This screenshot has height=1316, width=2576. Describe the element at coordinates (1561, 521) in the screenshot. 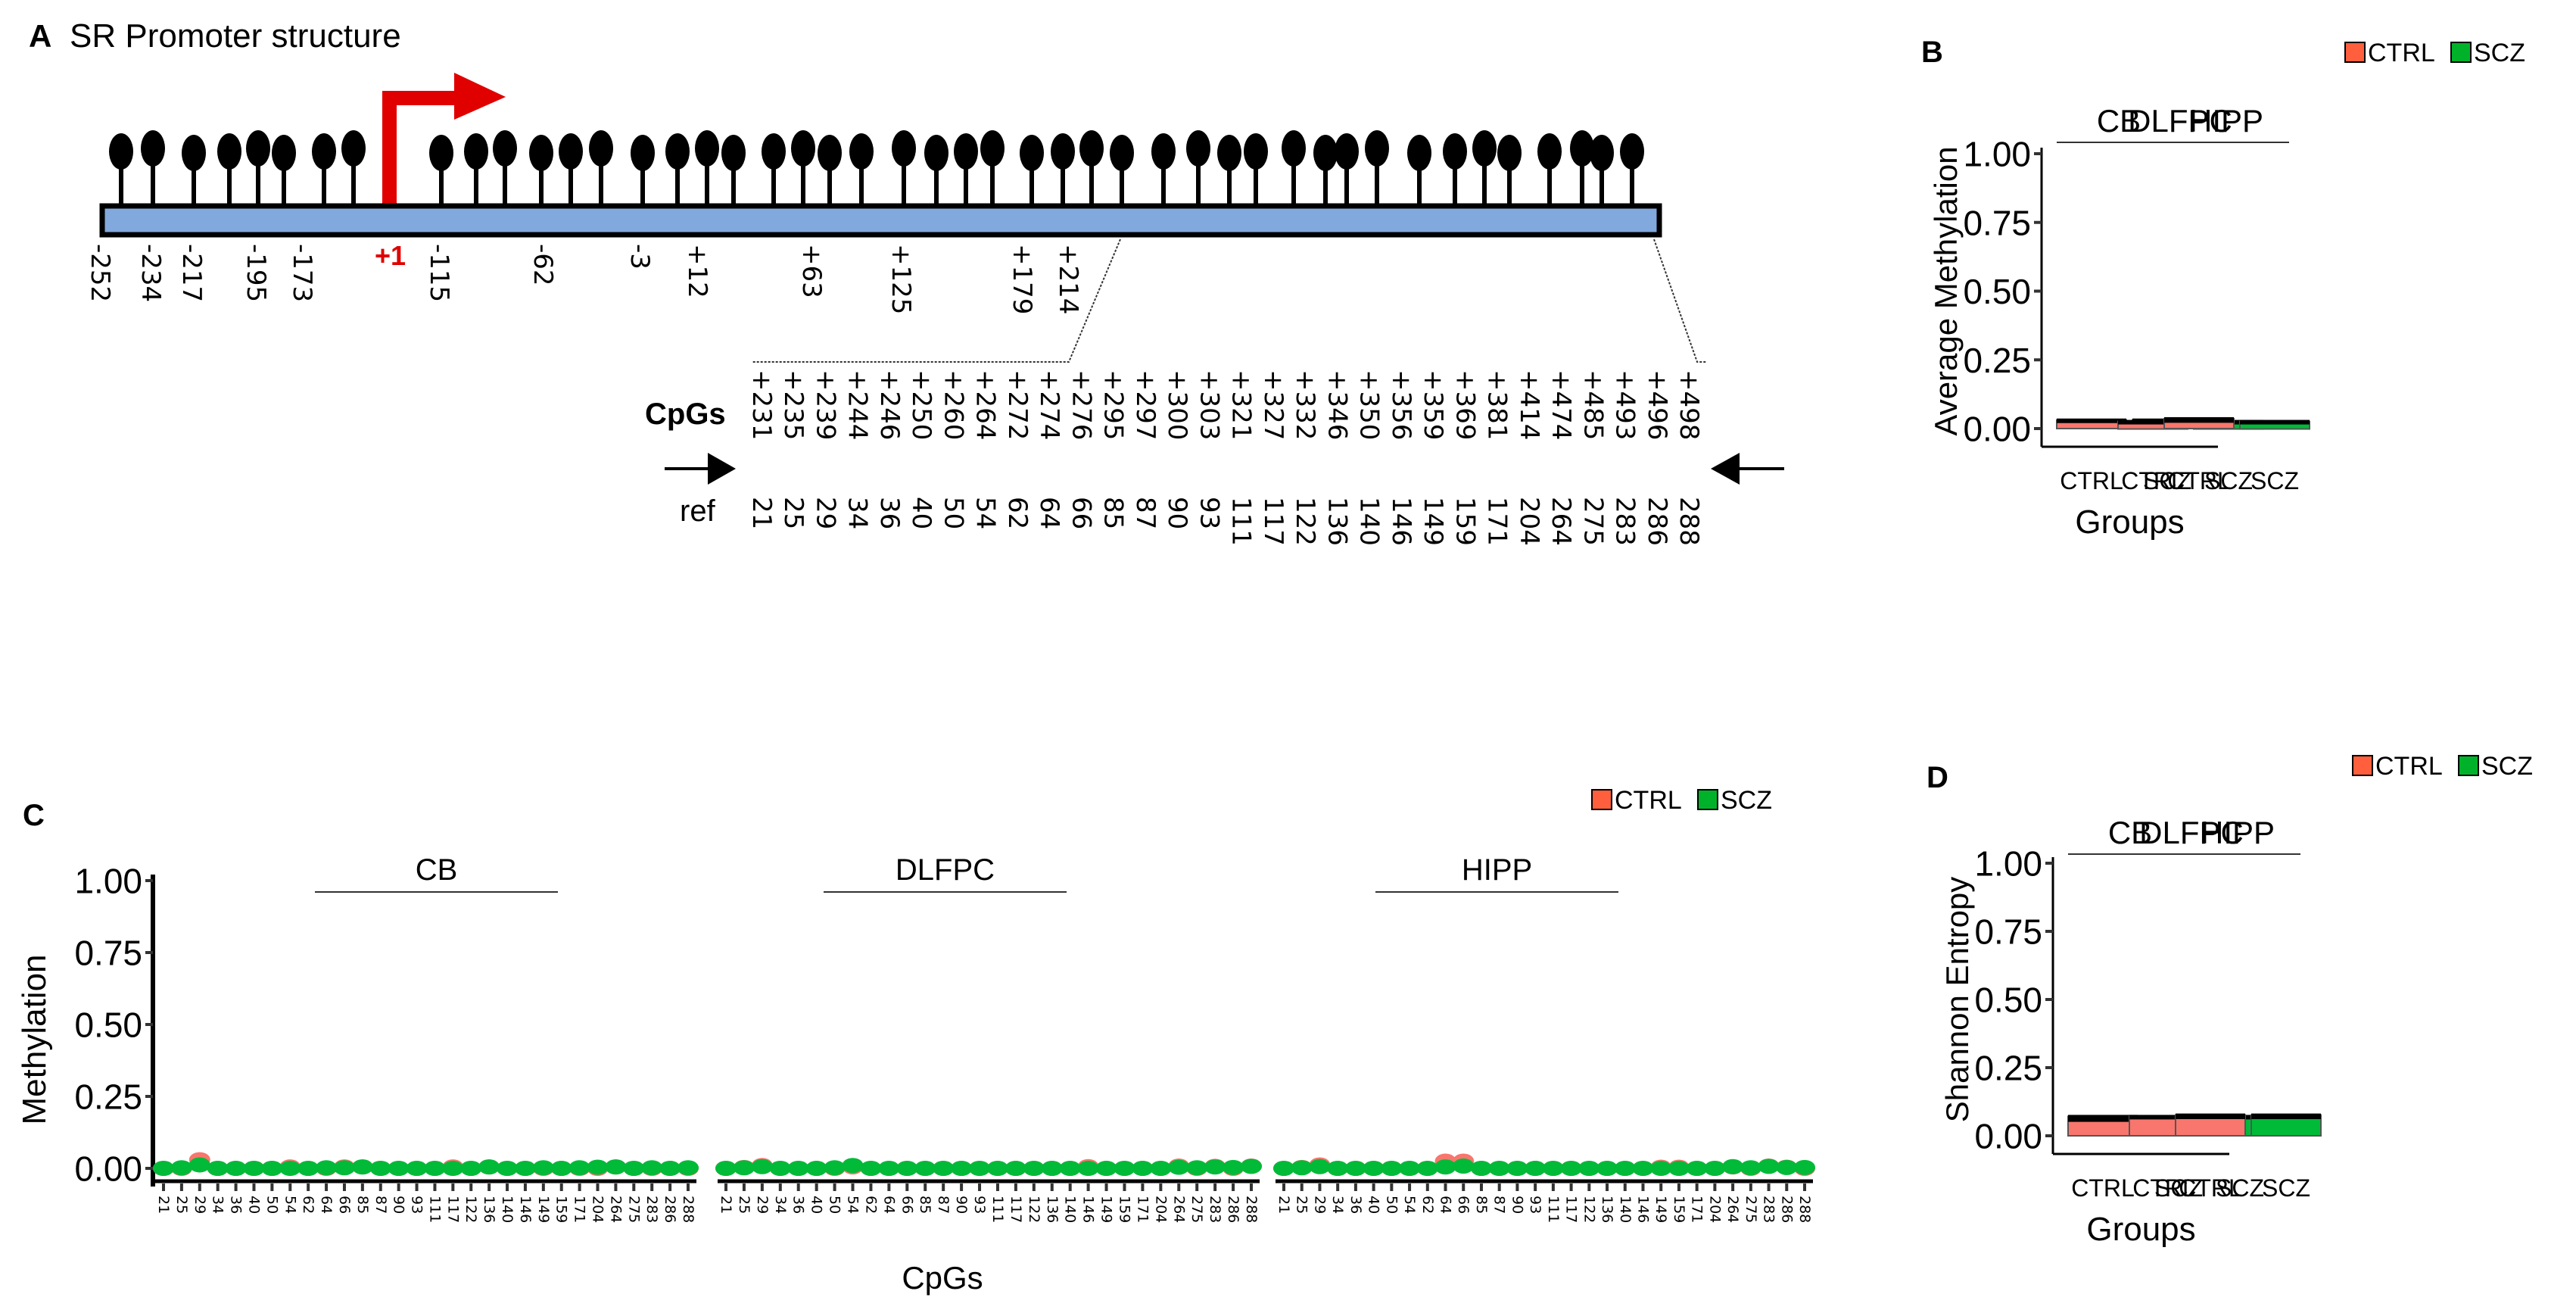

I see `ref-position-label: 264` at that location.